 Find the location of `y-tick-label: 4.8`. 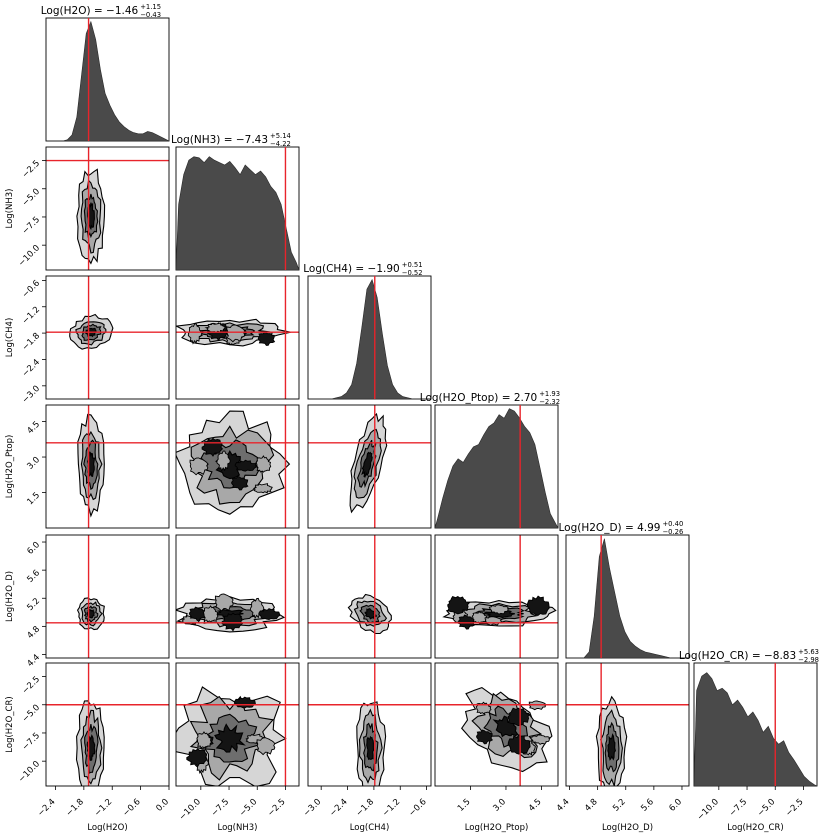

y-tick-label: 4.8 is located at coordinates (33, 632).